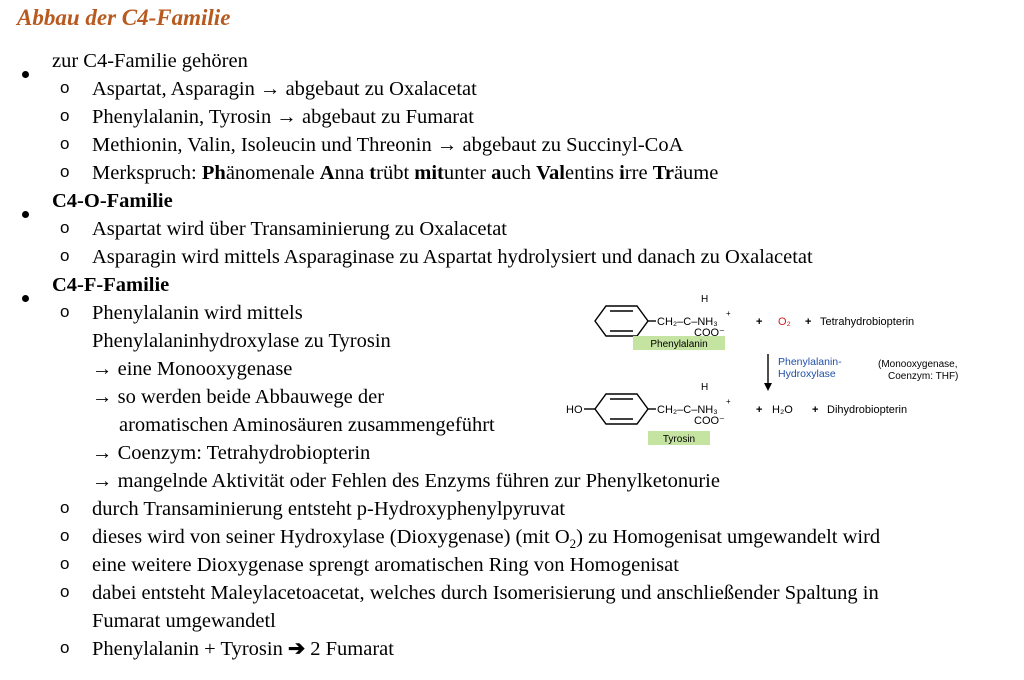  What do you see at coordinates (496, 173) in the screenshot?
I see `mnemonic-part: a` at bounding box center [496, 173].